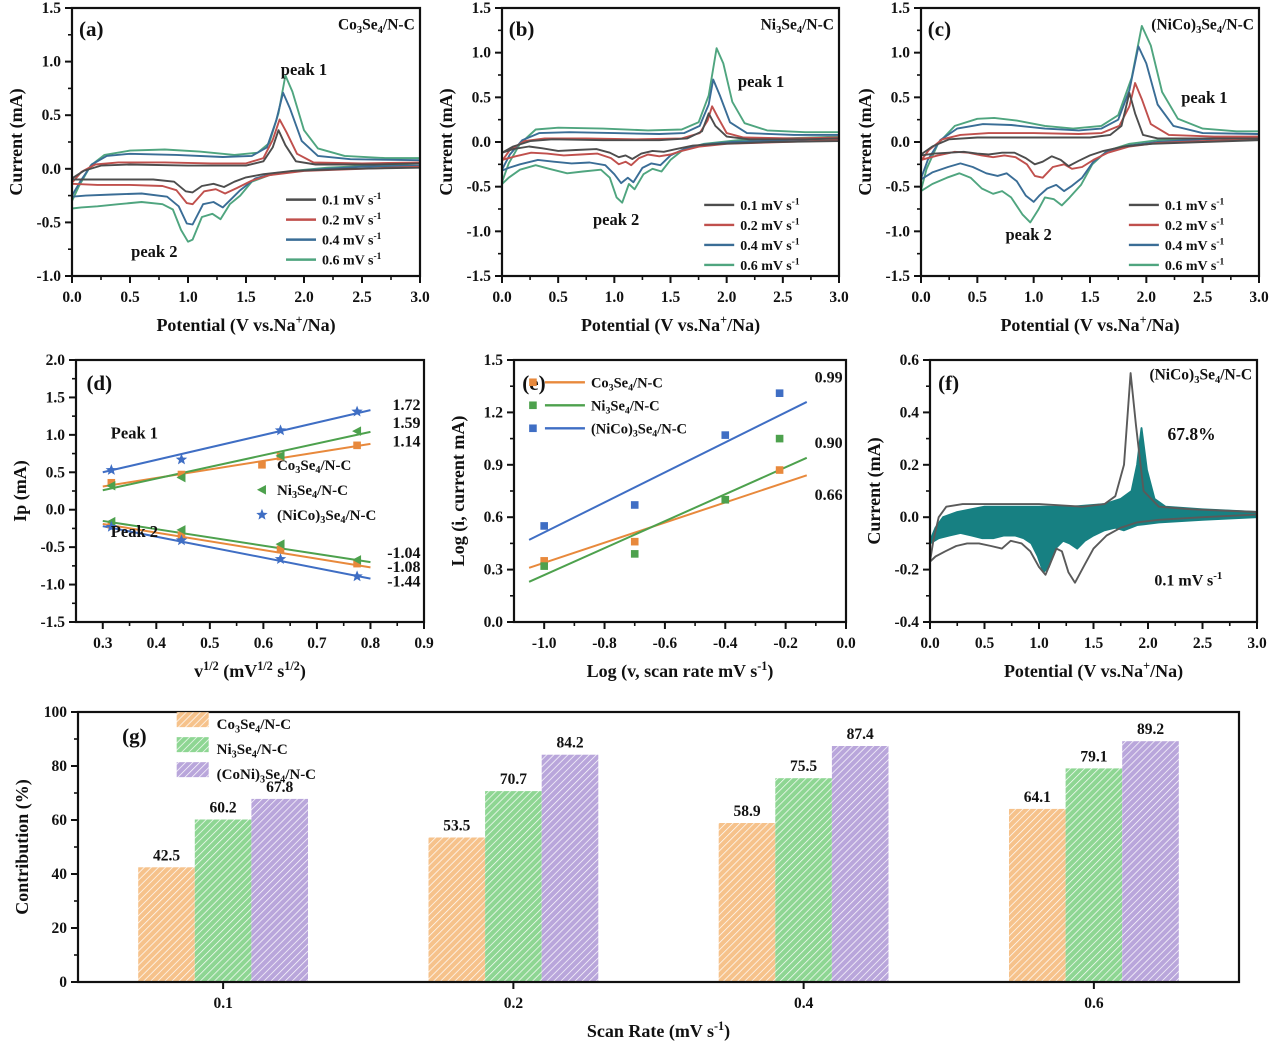  Describe the element at coordinates (829, 377) in the screenshot. I see `annotation-0.99: 0.99` at that location.